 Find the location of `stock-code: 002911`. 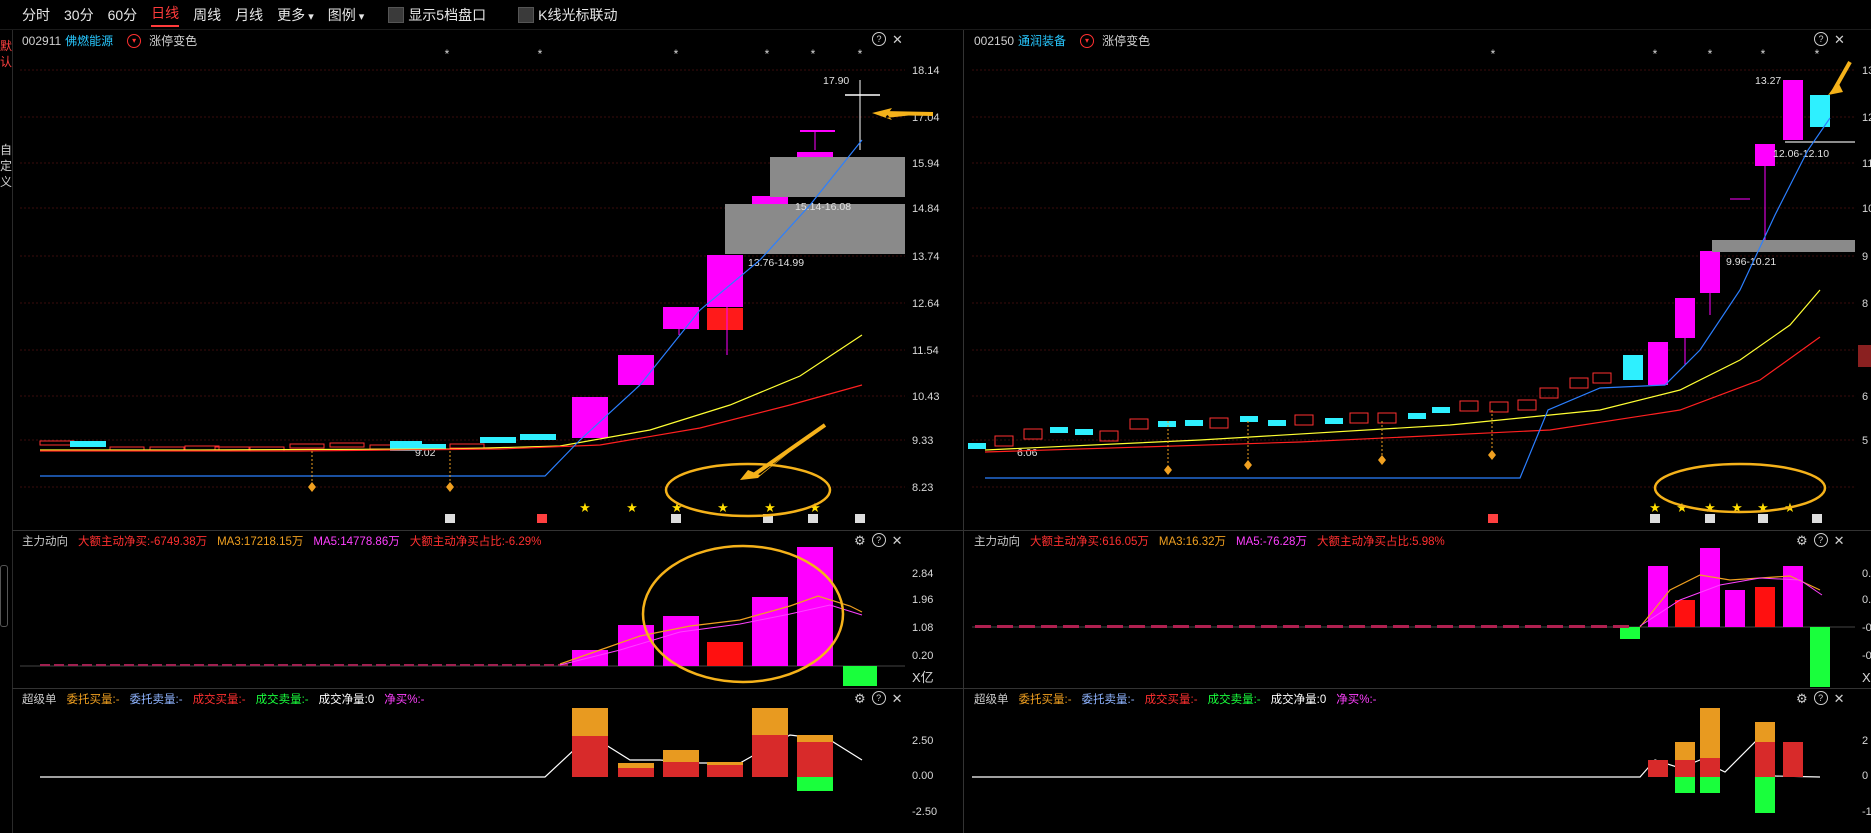

stock-code: 002911 is located at coordinates (42, 40).